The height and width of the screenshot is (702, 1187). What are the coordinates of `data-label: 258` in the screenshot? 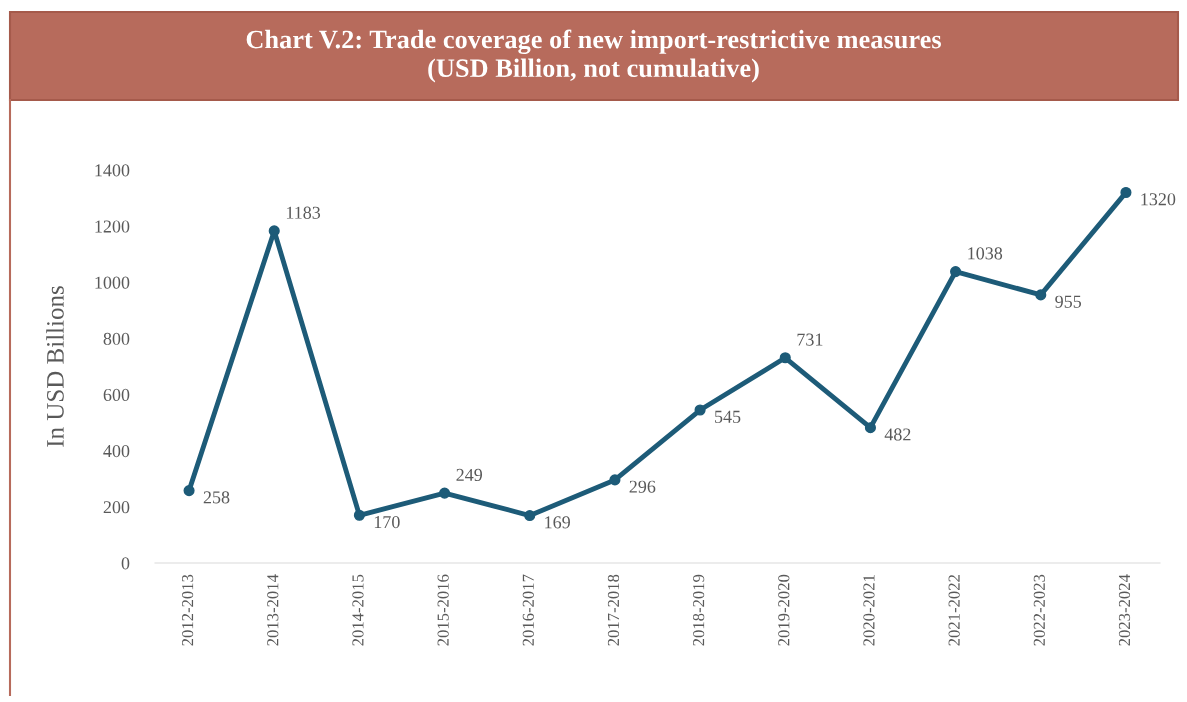 It's located at (216, 497).